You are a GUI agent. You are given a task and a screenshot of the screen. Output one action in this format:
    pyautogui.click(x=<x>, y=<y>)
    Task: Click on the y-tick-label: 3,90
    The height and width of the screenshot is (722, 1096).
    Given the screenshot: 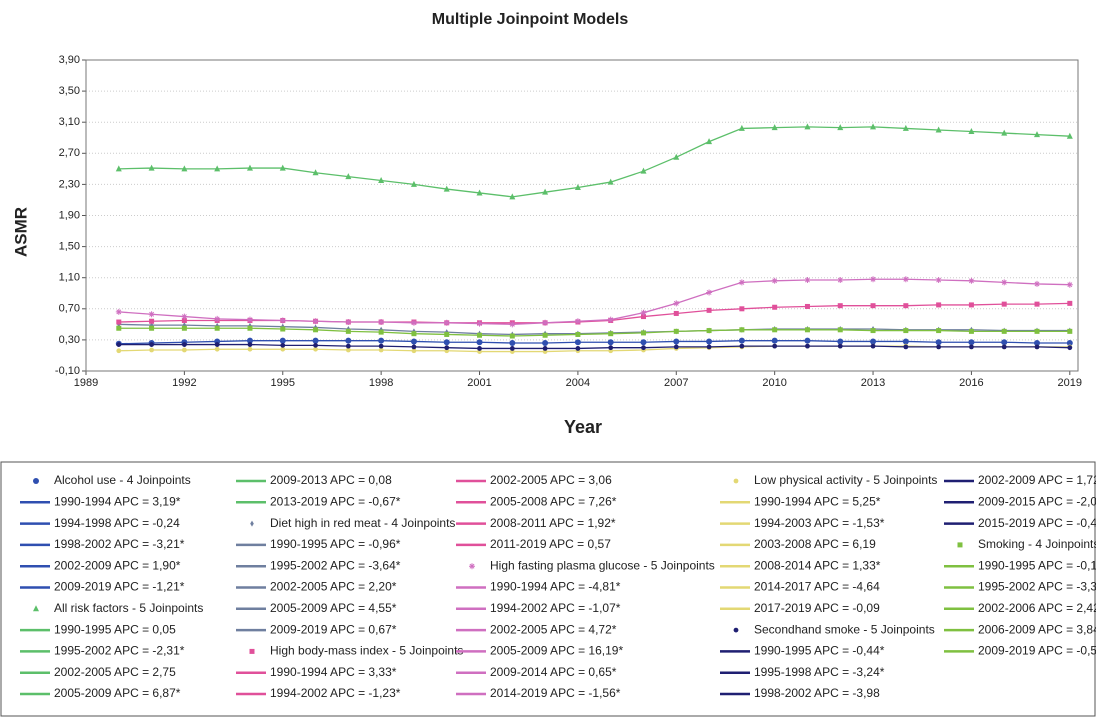 What is the action you would take?
    pyautogui.click(x=69, y=60)
    